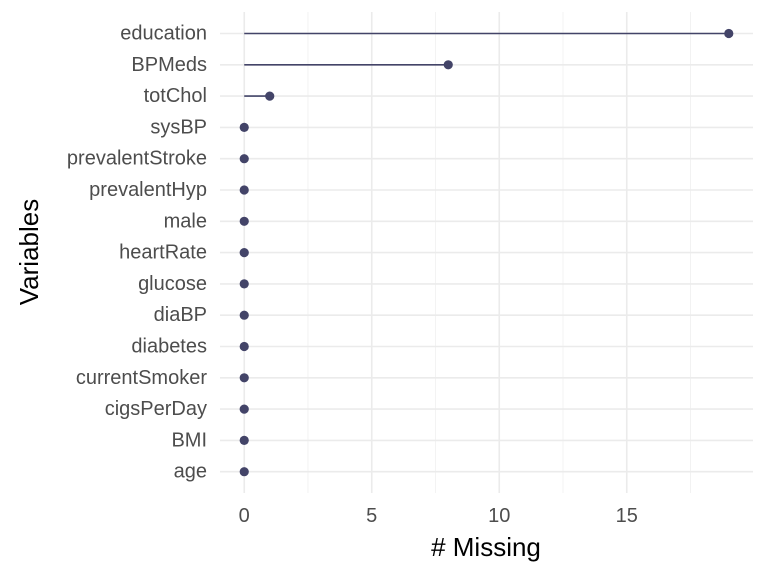 The image size is (768, 581). What do you see at coordinates (163, 253) in the screenshot?
I see `y-tick-label: heartRate` at bounding box center [163, 253].